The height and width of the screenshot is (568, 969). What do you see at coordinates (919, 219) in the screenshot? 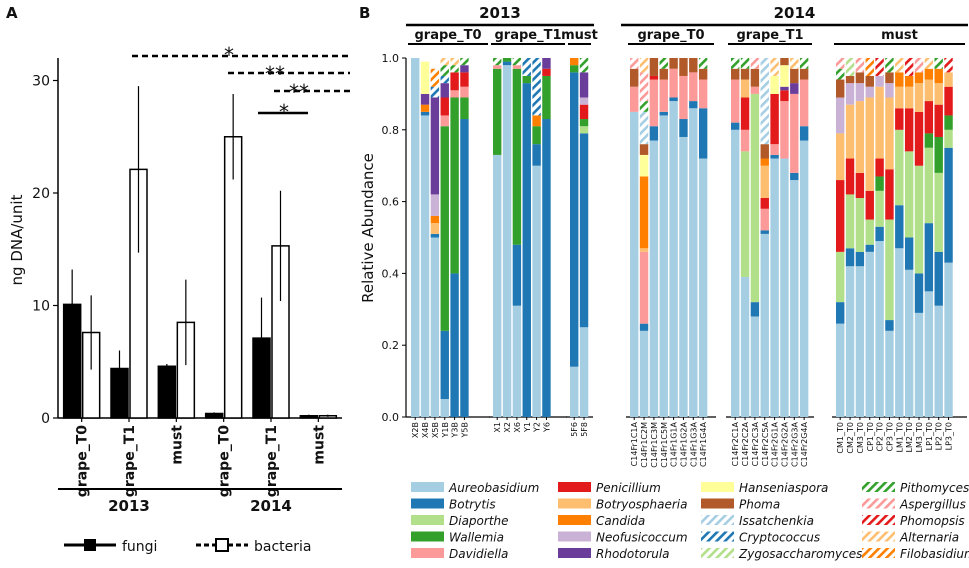
I see `segment-lm3-t0-diaporthe` at bounding box center [919, 219].